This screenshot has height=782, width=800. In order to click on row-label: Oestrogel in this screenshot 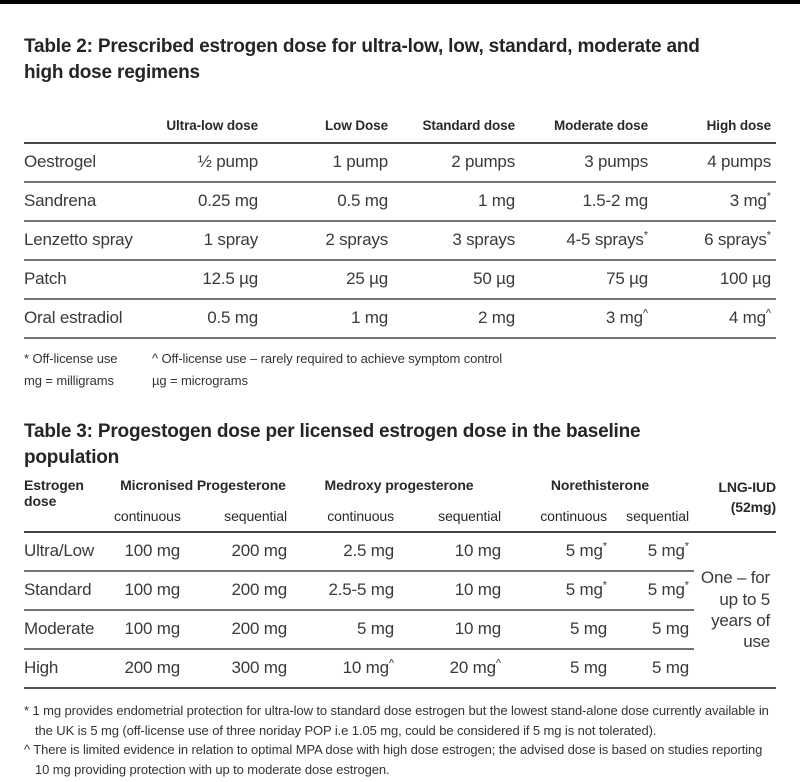, I will do `click(81, 162)`.